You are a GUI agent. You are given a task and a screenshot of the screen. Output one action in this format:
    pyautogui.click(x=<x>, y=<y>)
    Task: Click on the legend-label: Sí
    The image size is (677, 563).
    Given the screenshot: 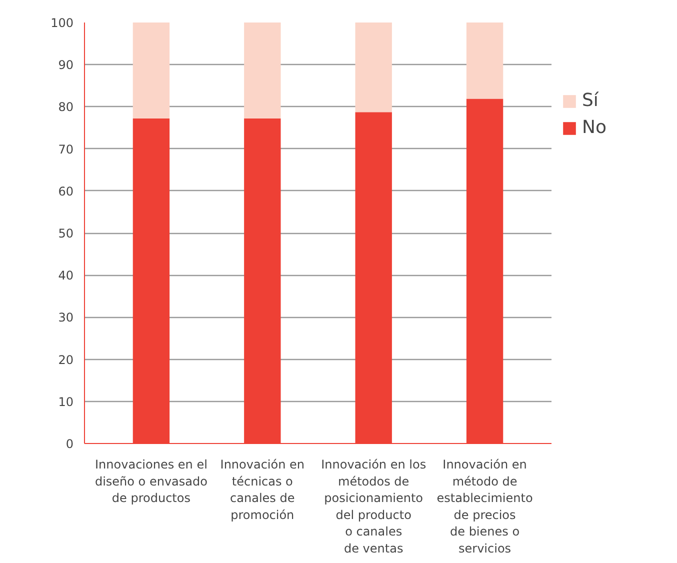 What is the action you would take?
    pyautogui.click(x=591, y=100)
    